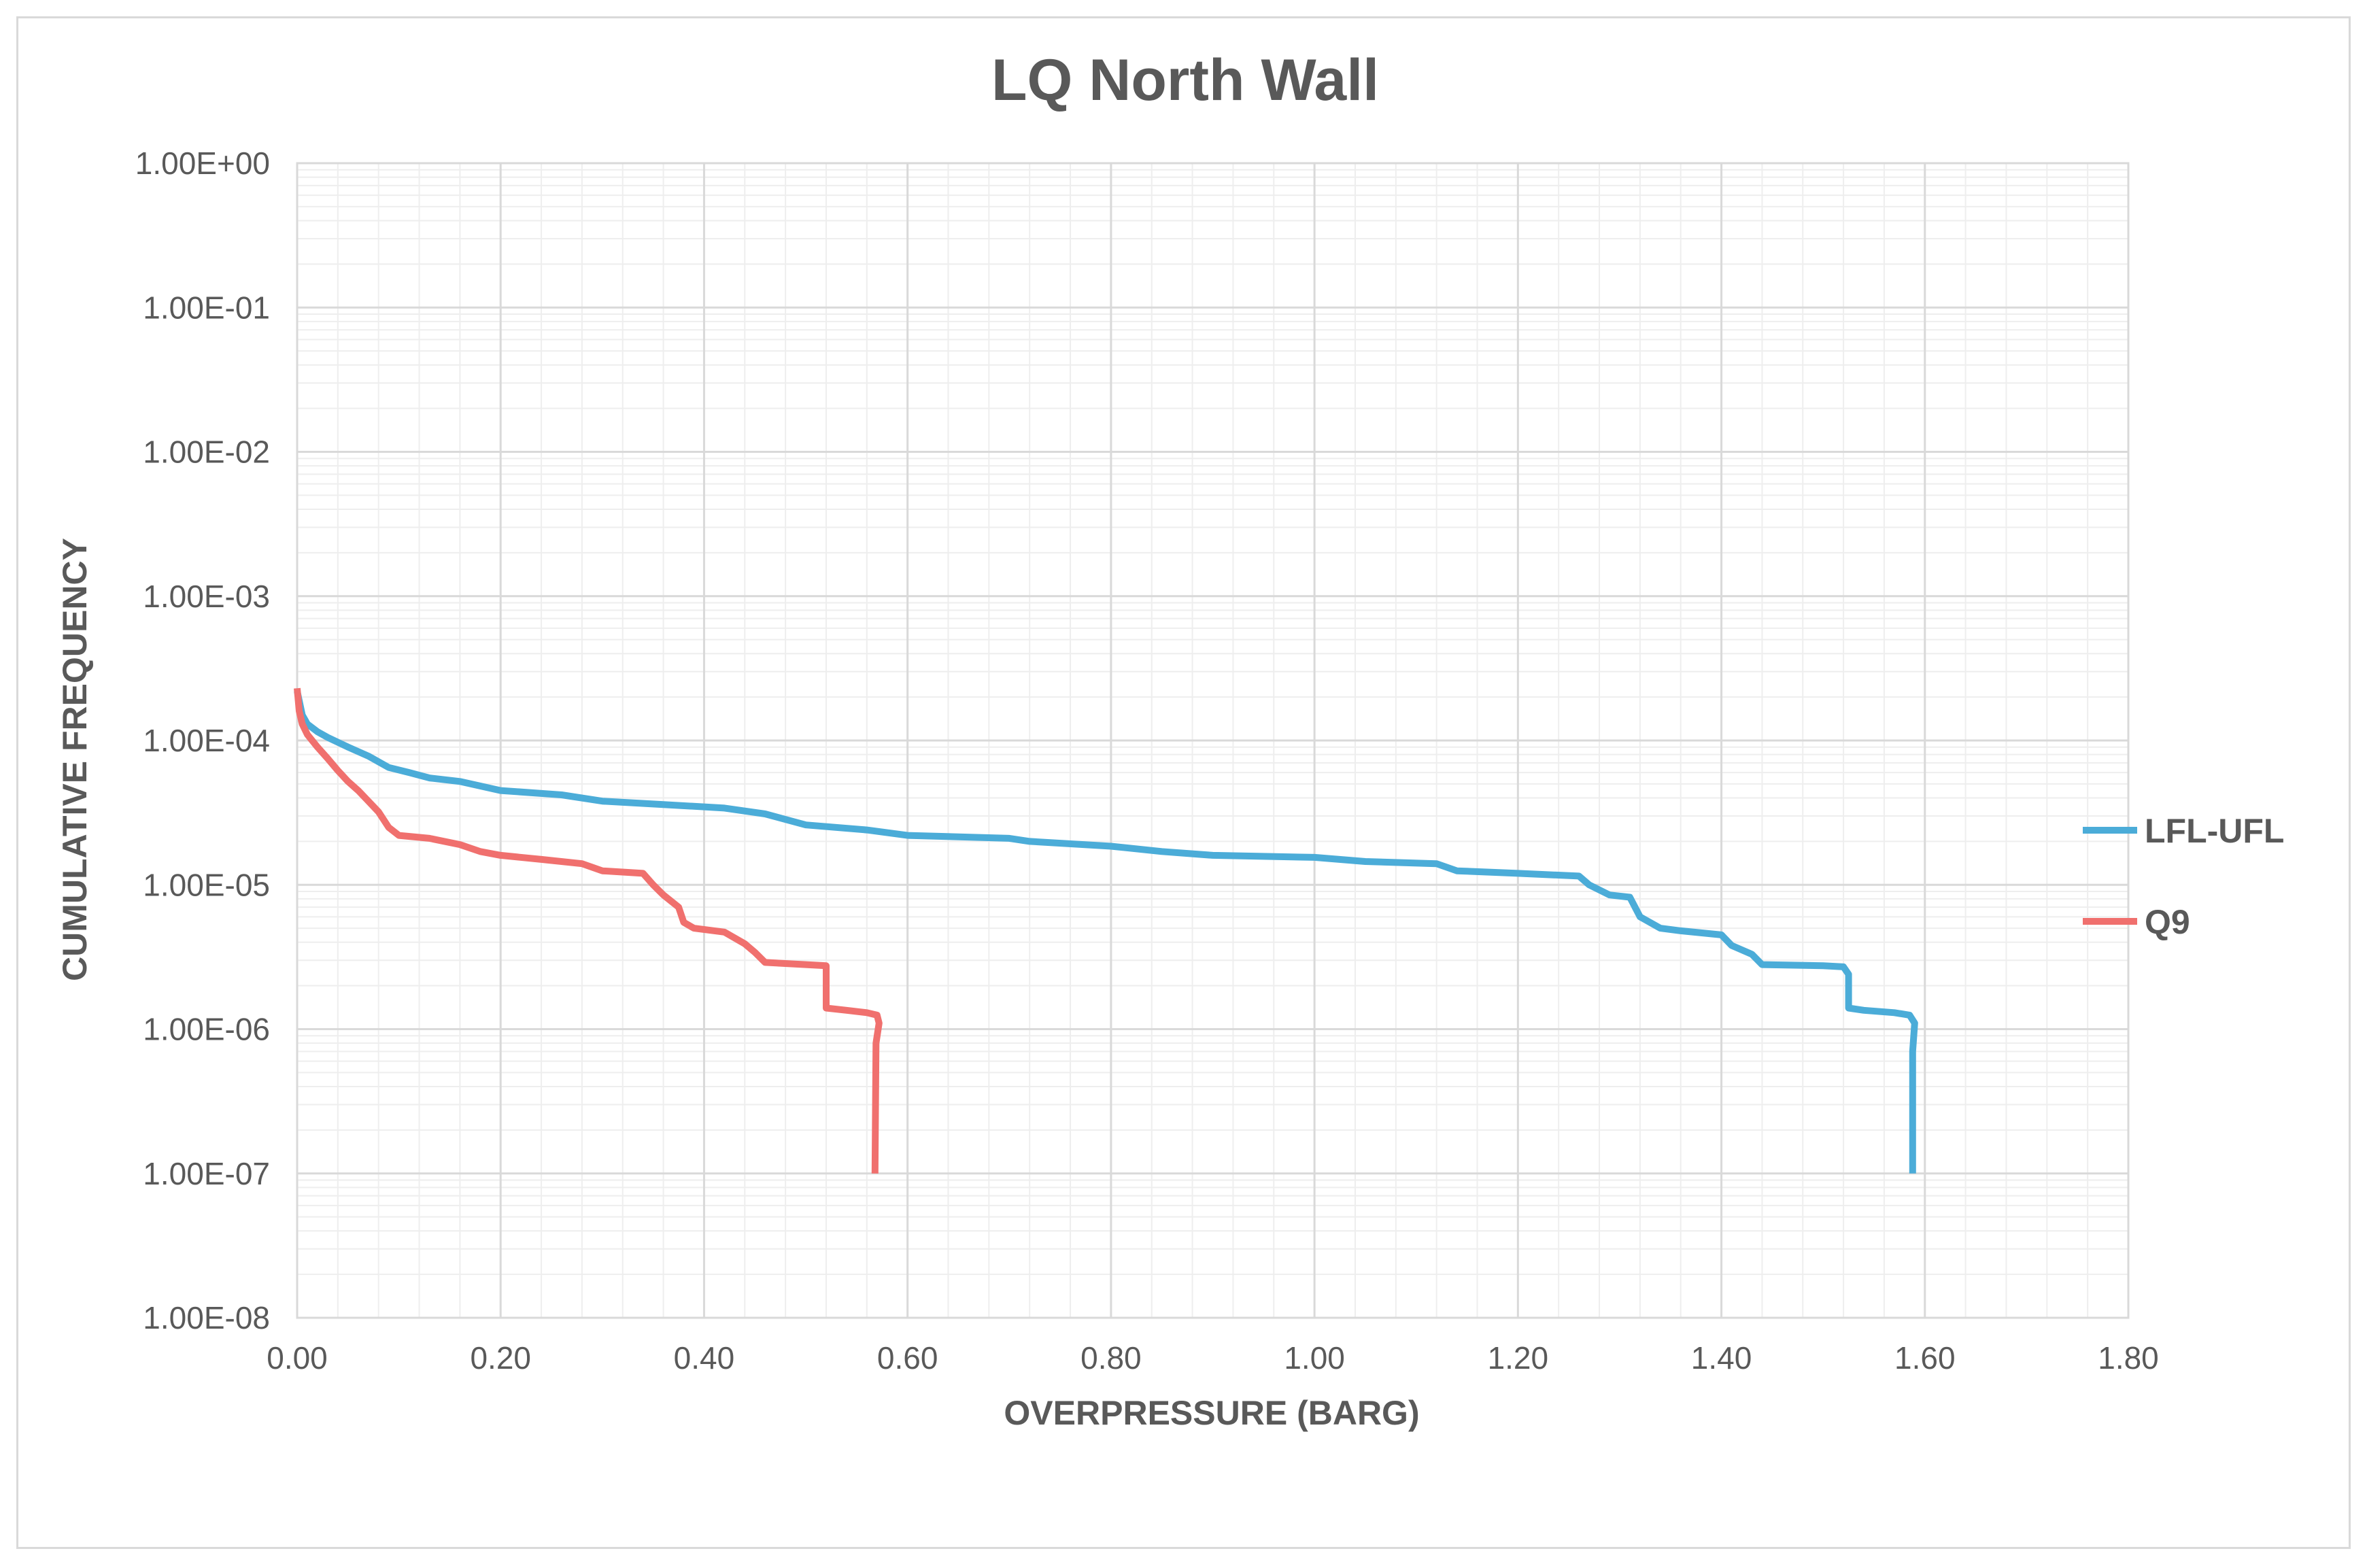 The height and width of the screenshot is (1568, 2367). What do you see at coordinates (206, 1317) in the screenshot?
I see `y-tick-label: 1.00E-08` at bounding box center [206, 1317].